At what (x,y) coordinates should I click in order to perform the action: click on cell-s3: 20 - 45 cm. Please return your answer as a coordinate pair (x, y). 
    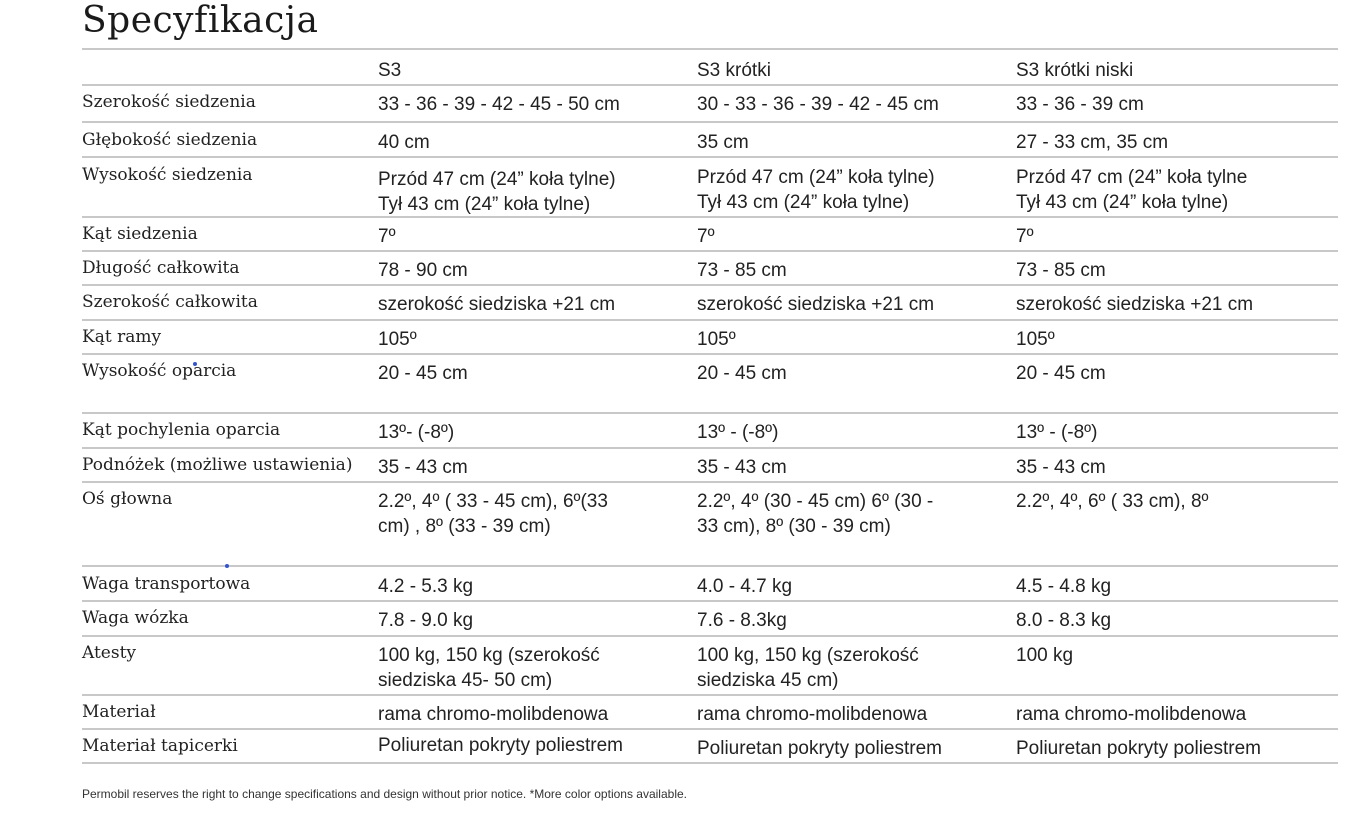
    Looking at the image, I should click on (423, 373).